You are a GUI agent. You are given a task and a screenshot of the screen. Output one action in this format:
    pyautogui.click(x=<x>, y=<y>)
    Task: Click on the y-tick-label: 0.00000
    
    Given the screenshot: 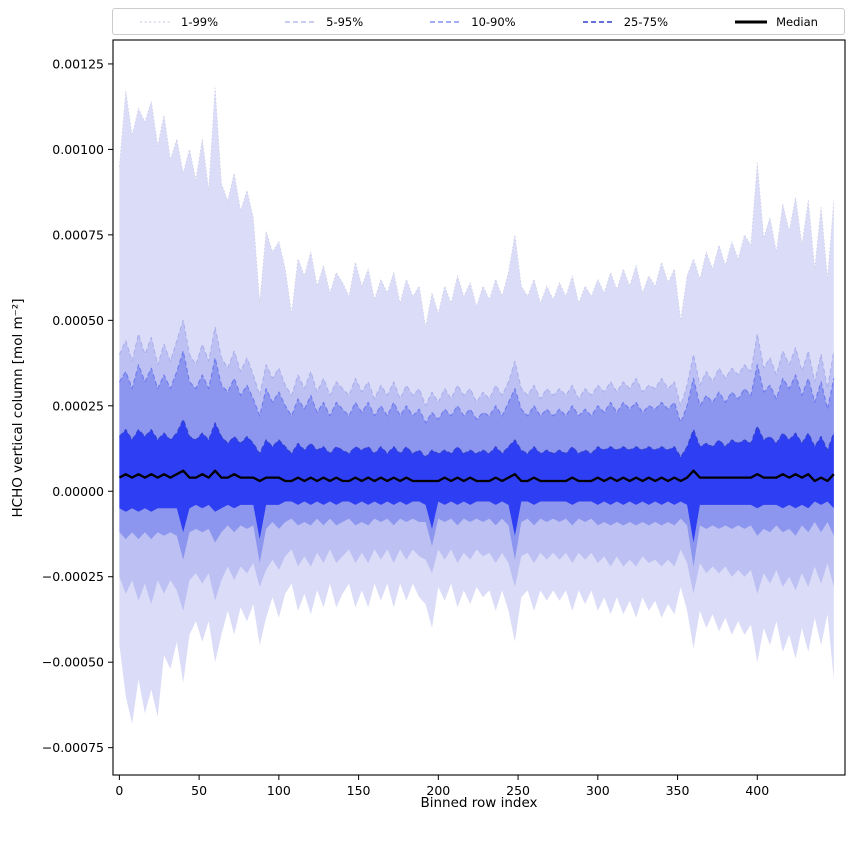 What is the action you would take?
    pyautogui.click(x=78, y=491)
    